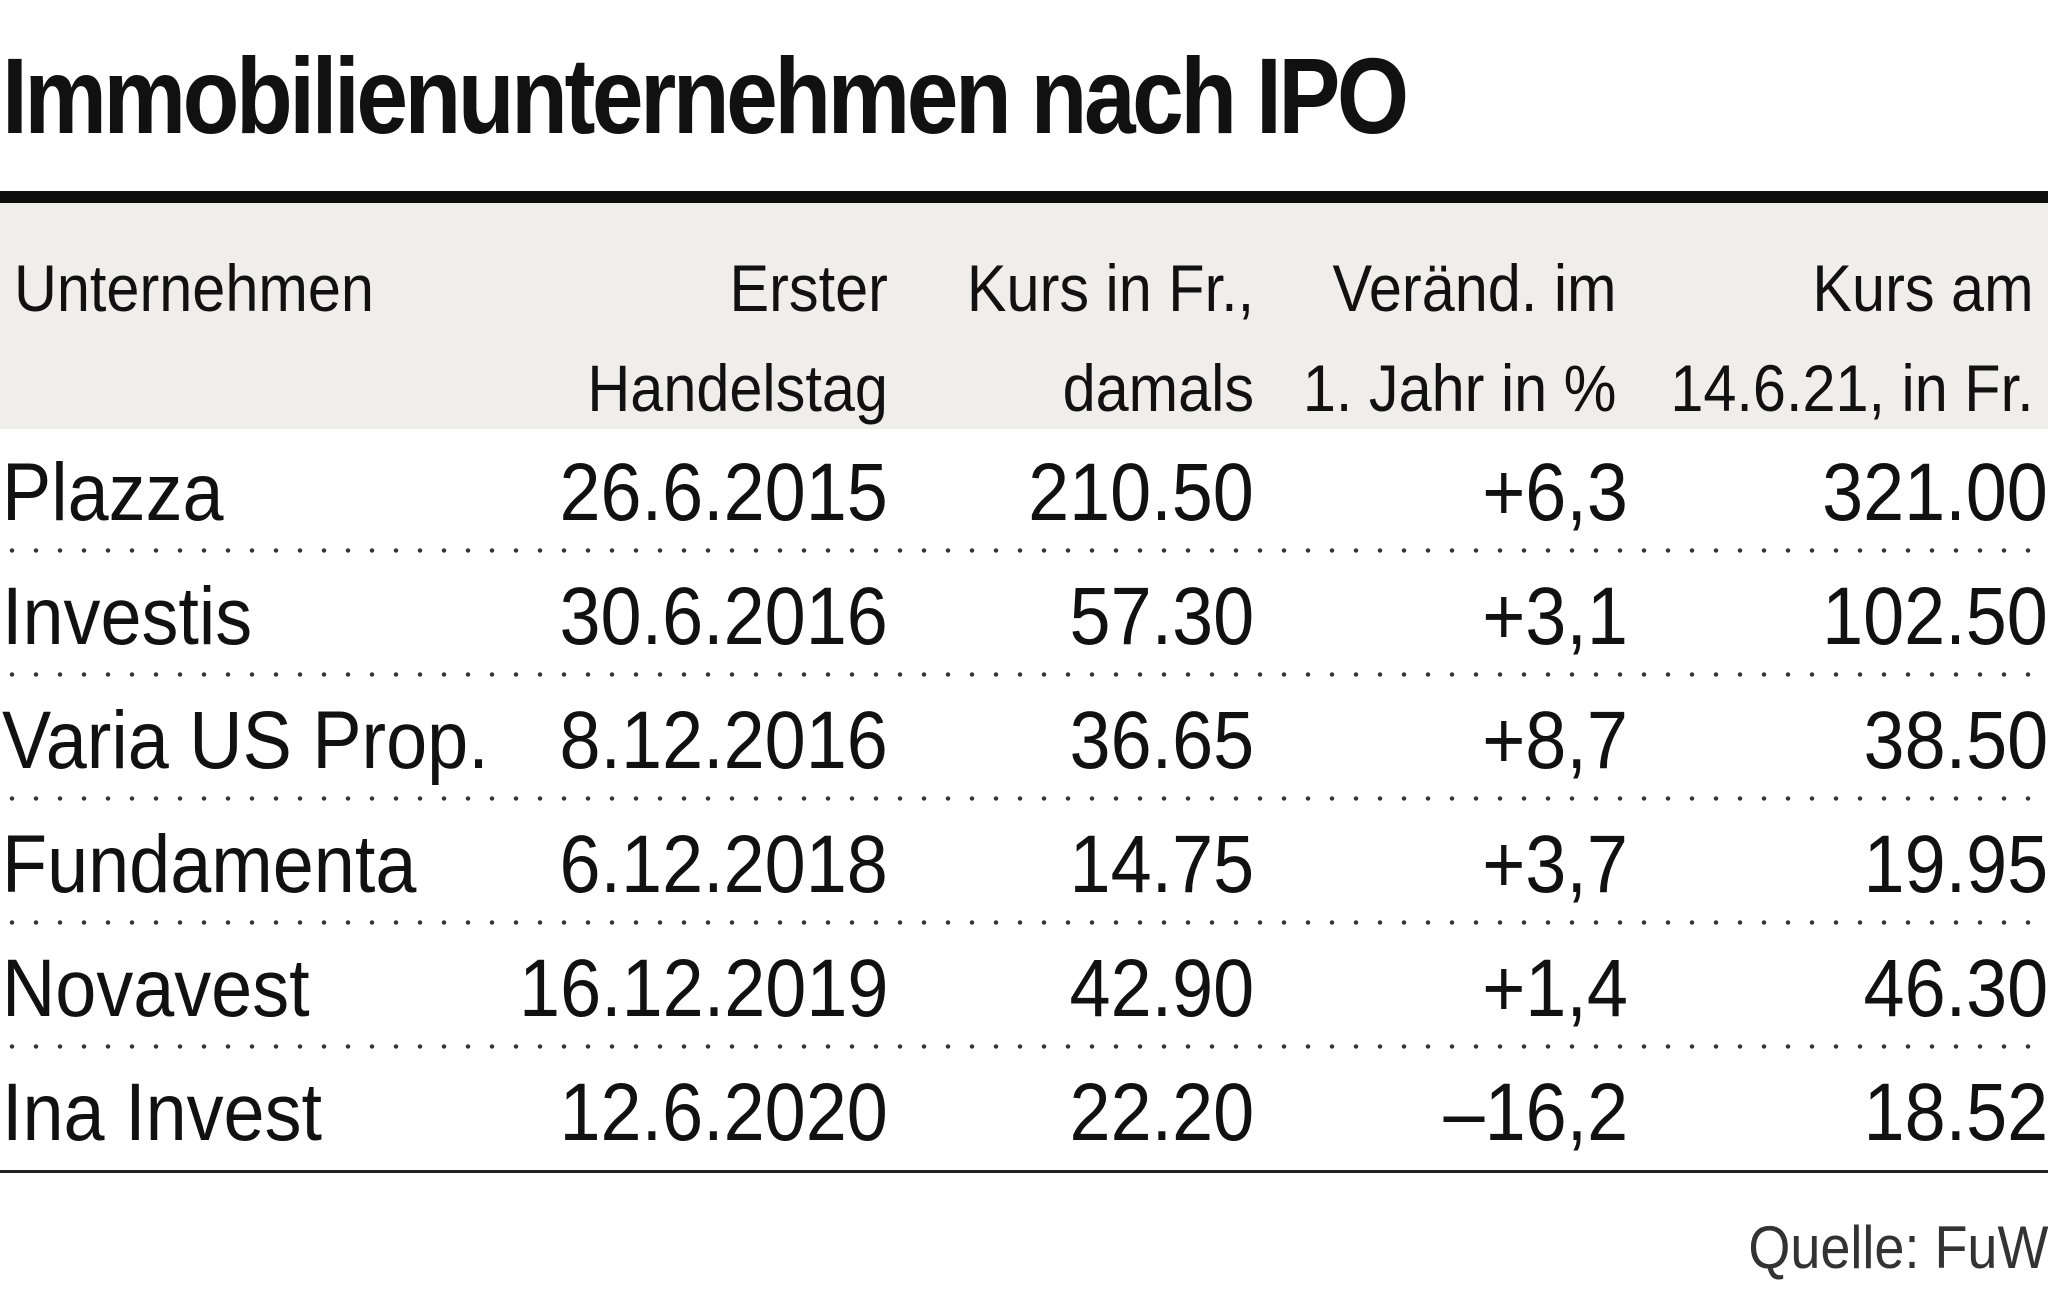 The width and height of the screenshot is (2048, 1313). Describe the element at coordinates (113, 492) in the screenshot. I see `cell-company: Plazza` at that location.